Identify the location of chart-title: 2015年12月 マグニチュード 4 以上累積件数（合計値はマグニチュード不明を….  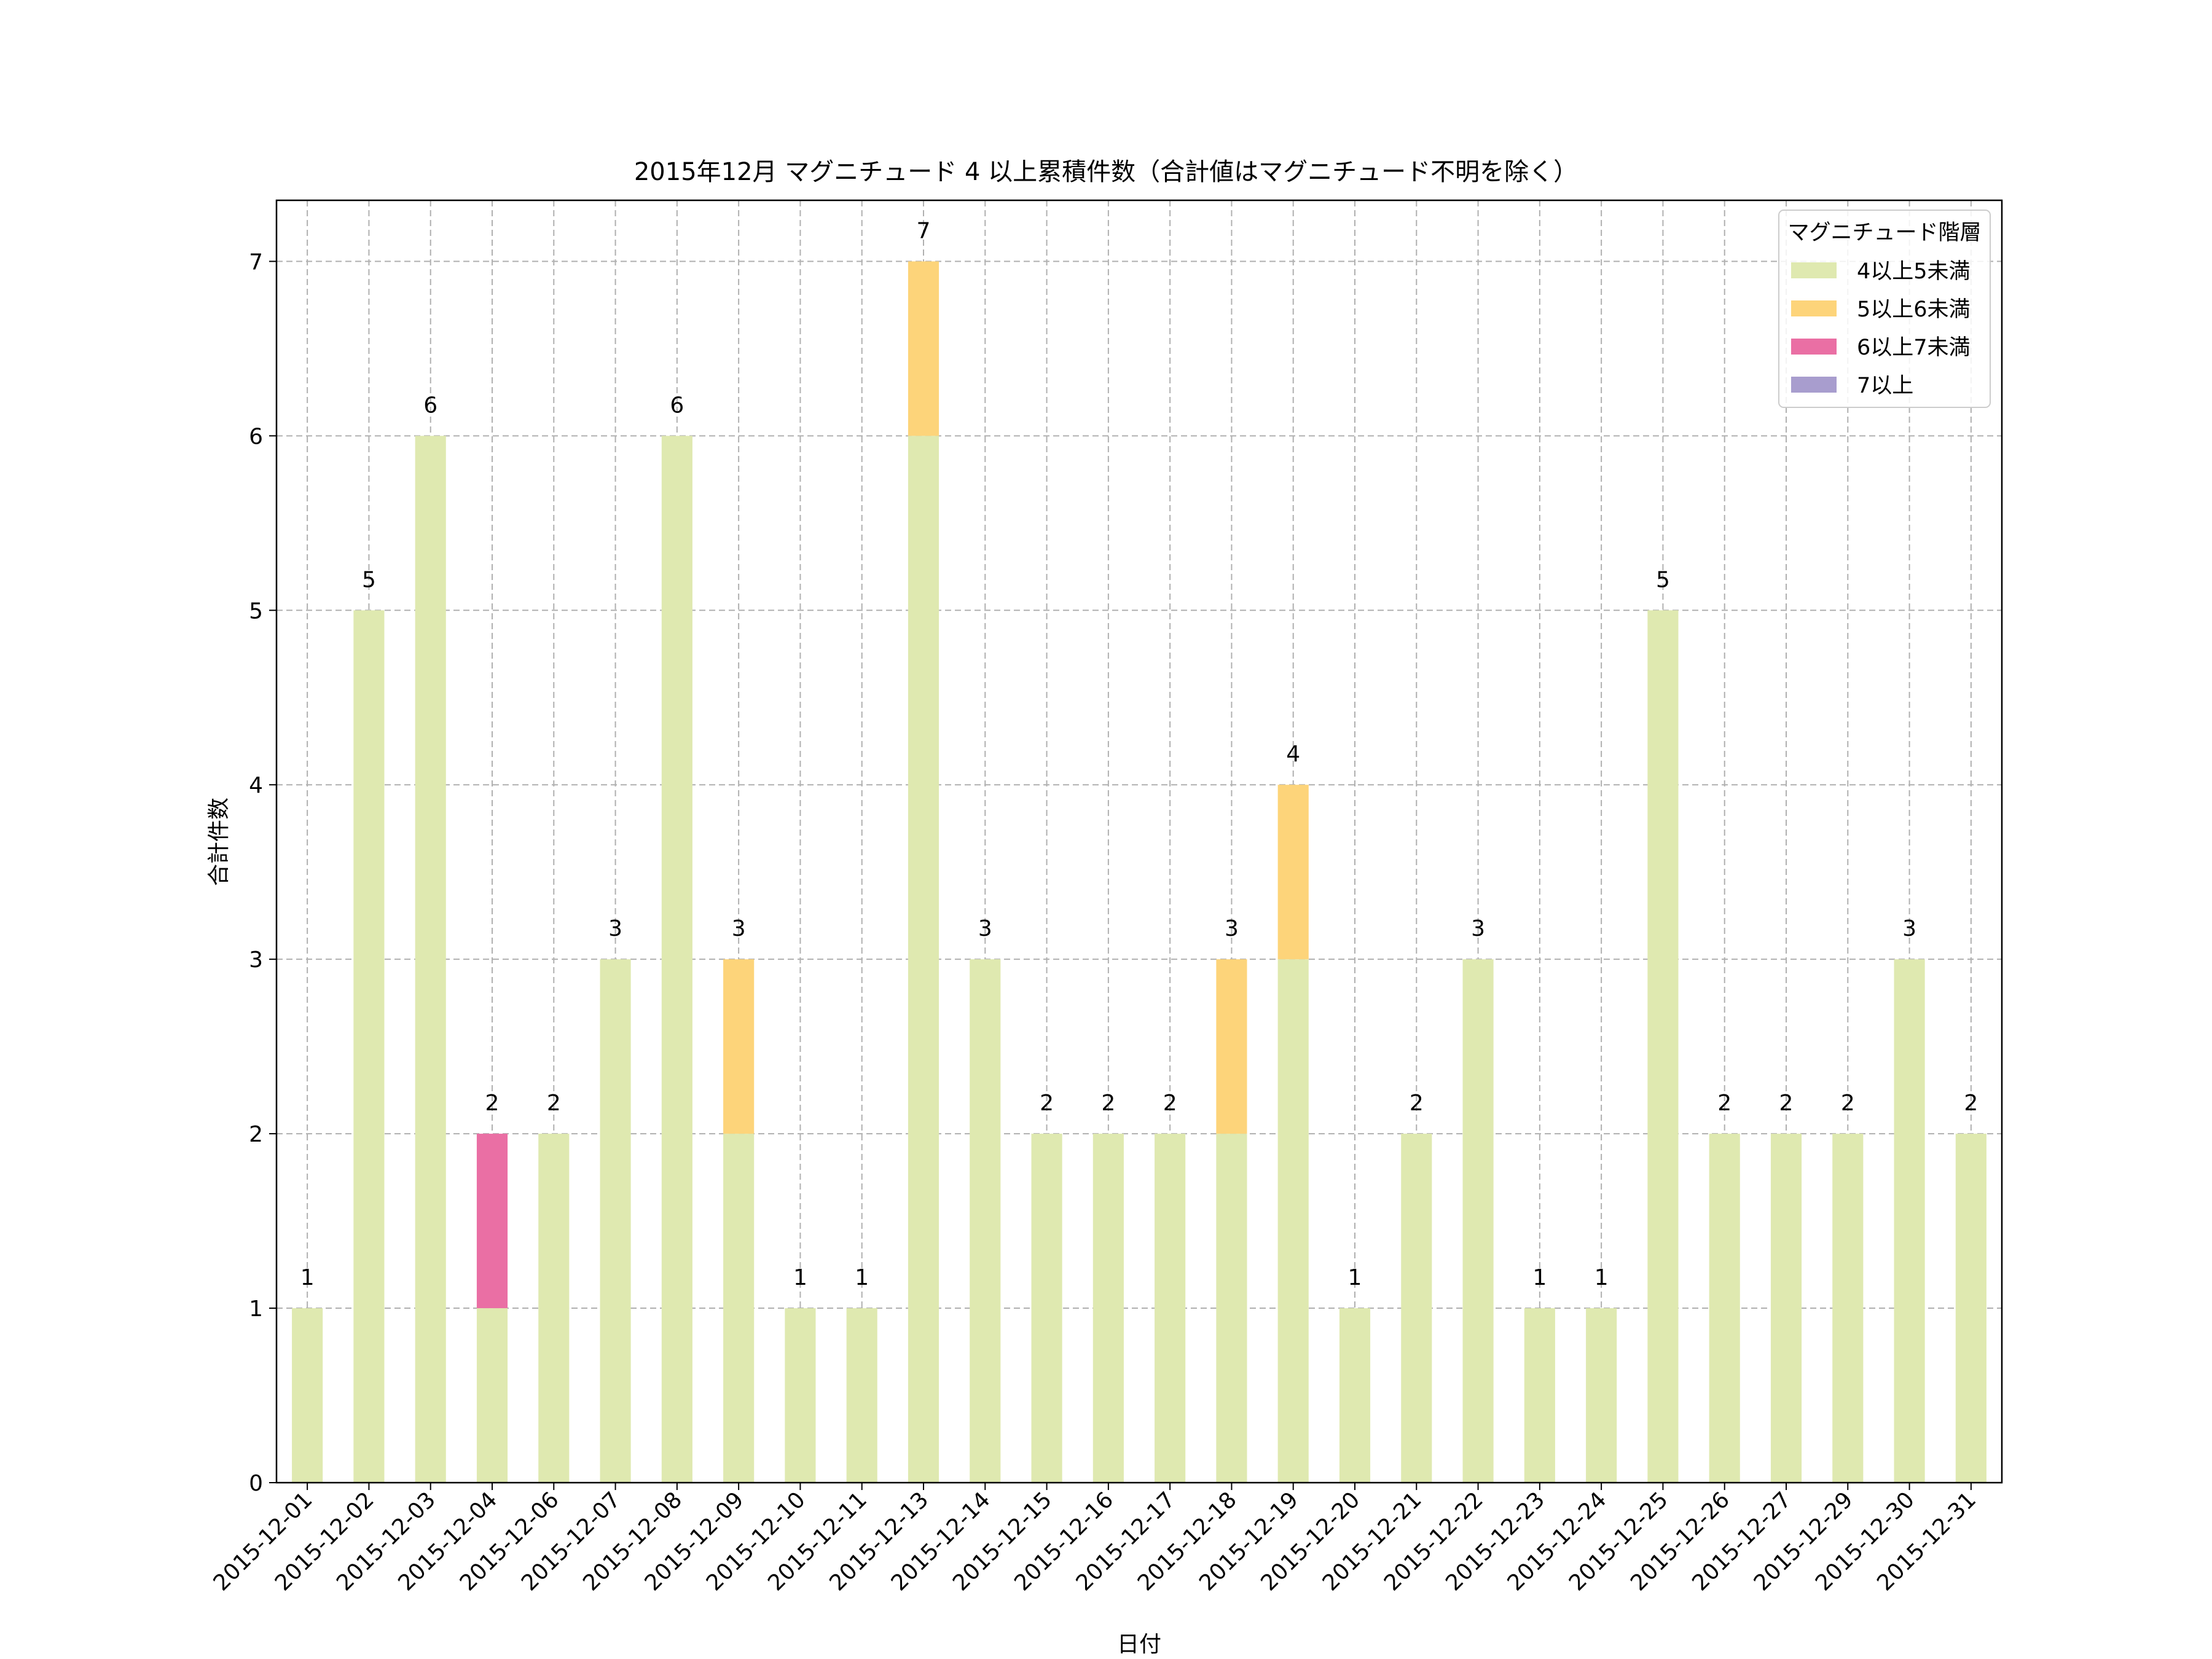
(1106, 172).